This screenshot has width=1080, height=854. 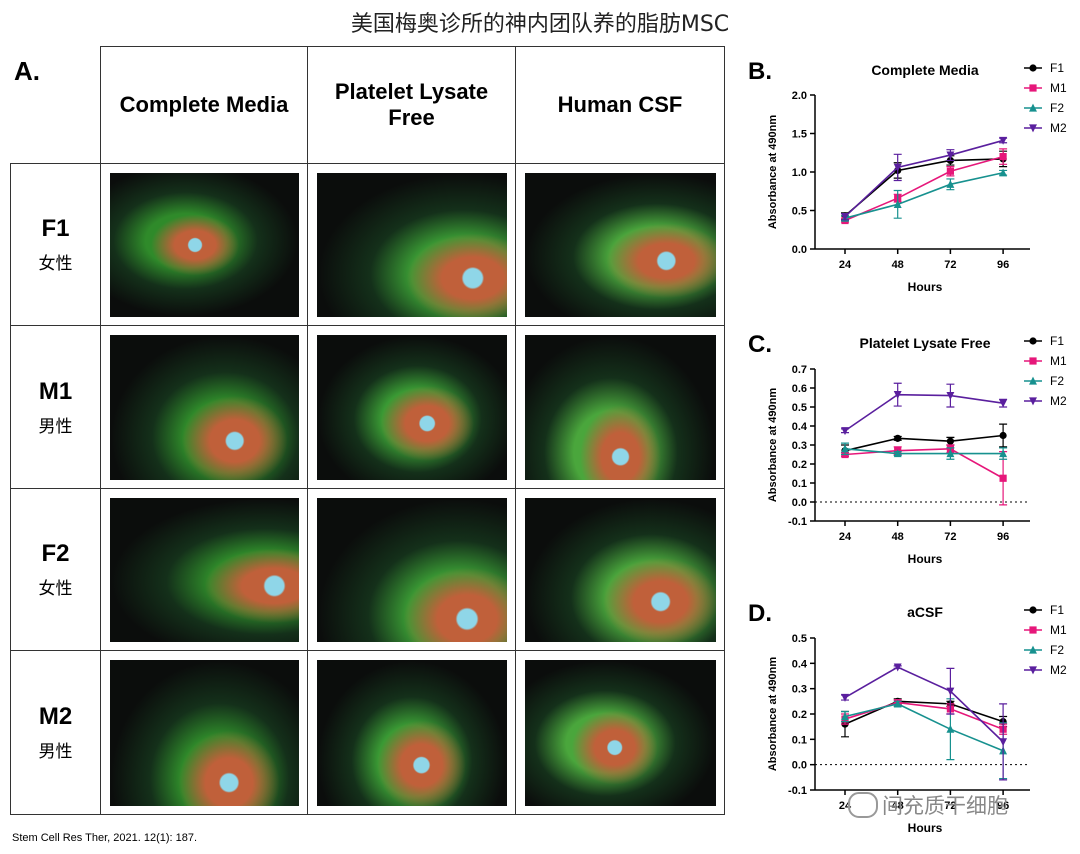 What do you see at coordinates (925, 343) in the screenshot?
I see `chart-title: Platelet Lysate Free` at bounding box center [925, 343].